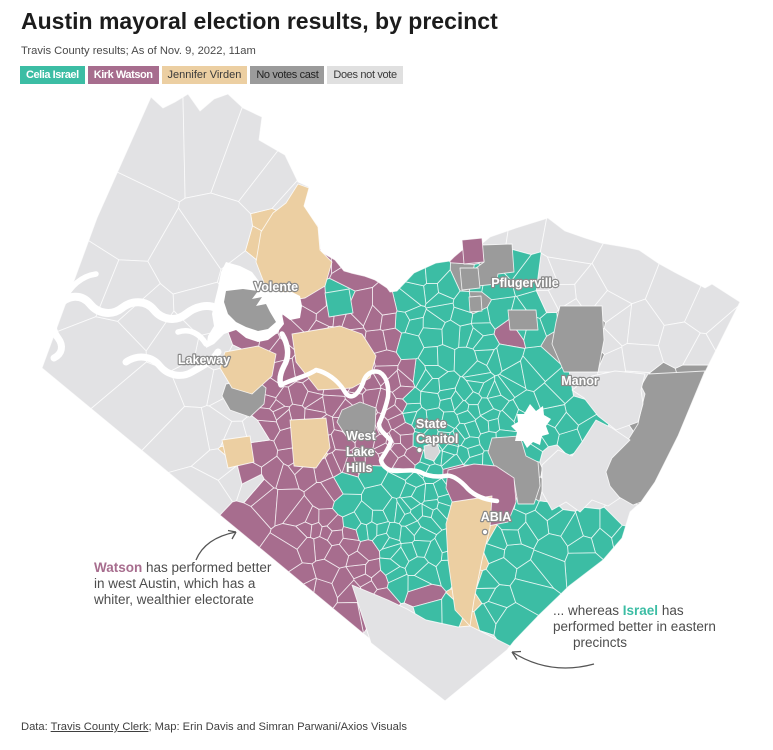  Describe the element at coordinates (496, 517) in the screenshot. I see `svg-text: ABIA` at that location.